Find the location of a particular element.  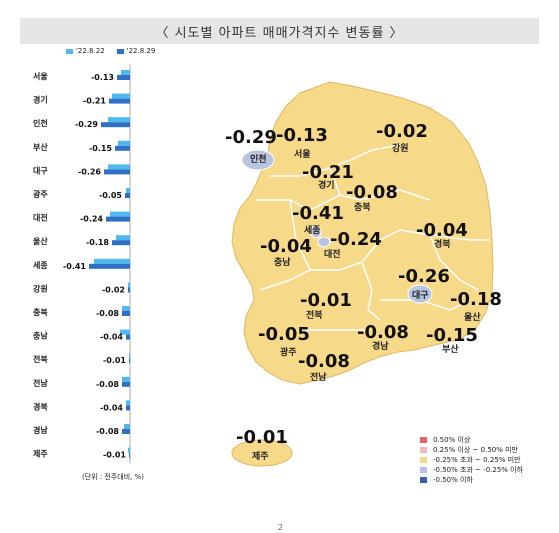

region-value-daejeon: -0.24 is located at coordinates (356, 239).